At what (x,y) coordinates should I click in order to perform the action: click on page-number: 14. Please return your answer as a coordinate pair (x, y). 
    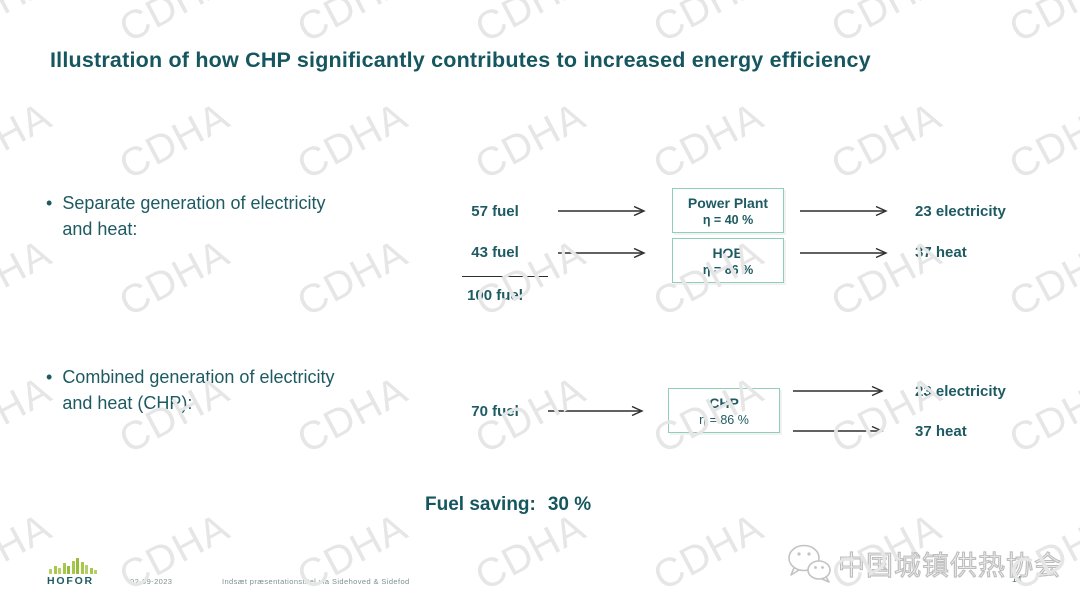
    Looking at the image, I should click on (1017, 579).